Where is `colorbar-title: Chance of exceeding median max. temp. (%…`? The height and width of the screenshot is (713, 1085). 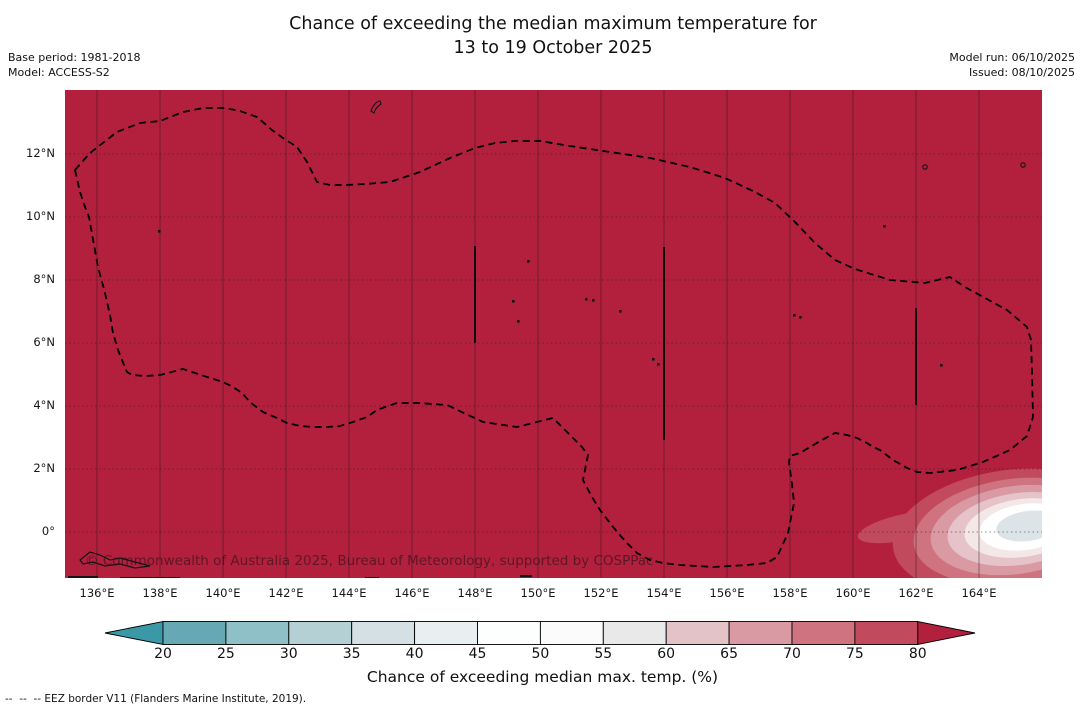 colorbar-title: Chance of exceeding median max. temp. (%… is located at coordinates (542, 677).